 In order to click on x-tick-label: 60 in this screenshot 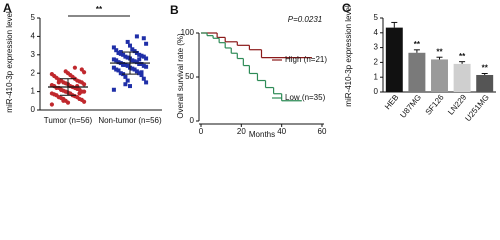, I will do `click(322, 131)`.